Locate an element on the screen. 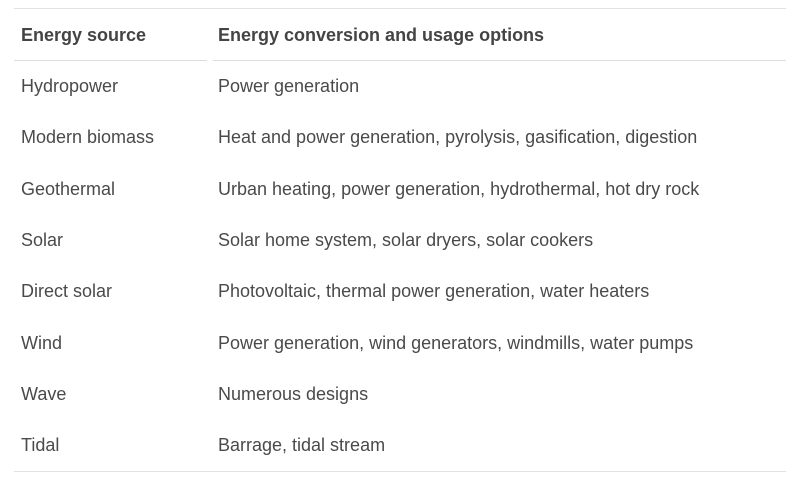 The width and height of the screenshot is (787, 477). table-row: Hydropower Power generation is located at coordinates (400, 86).